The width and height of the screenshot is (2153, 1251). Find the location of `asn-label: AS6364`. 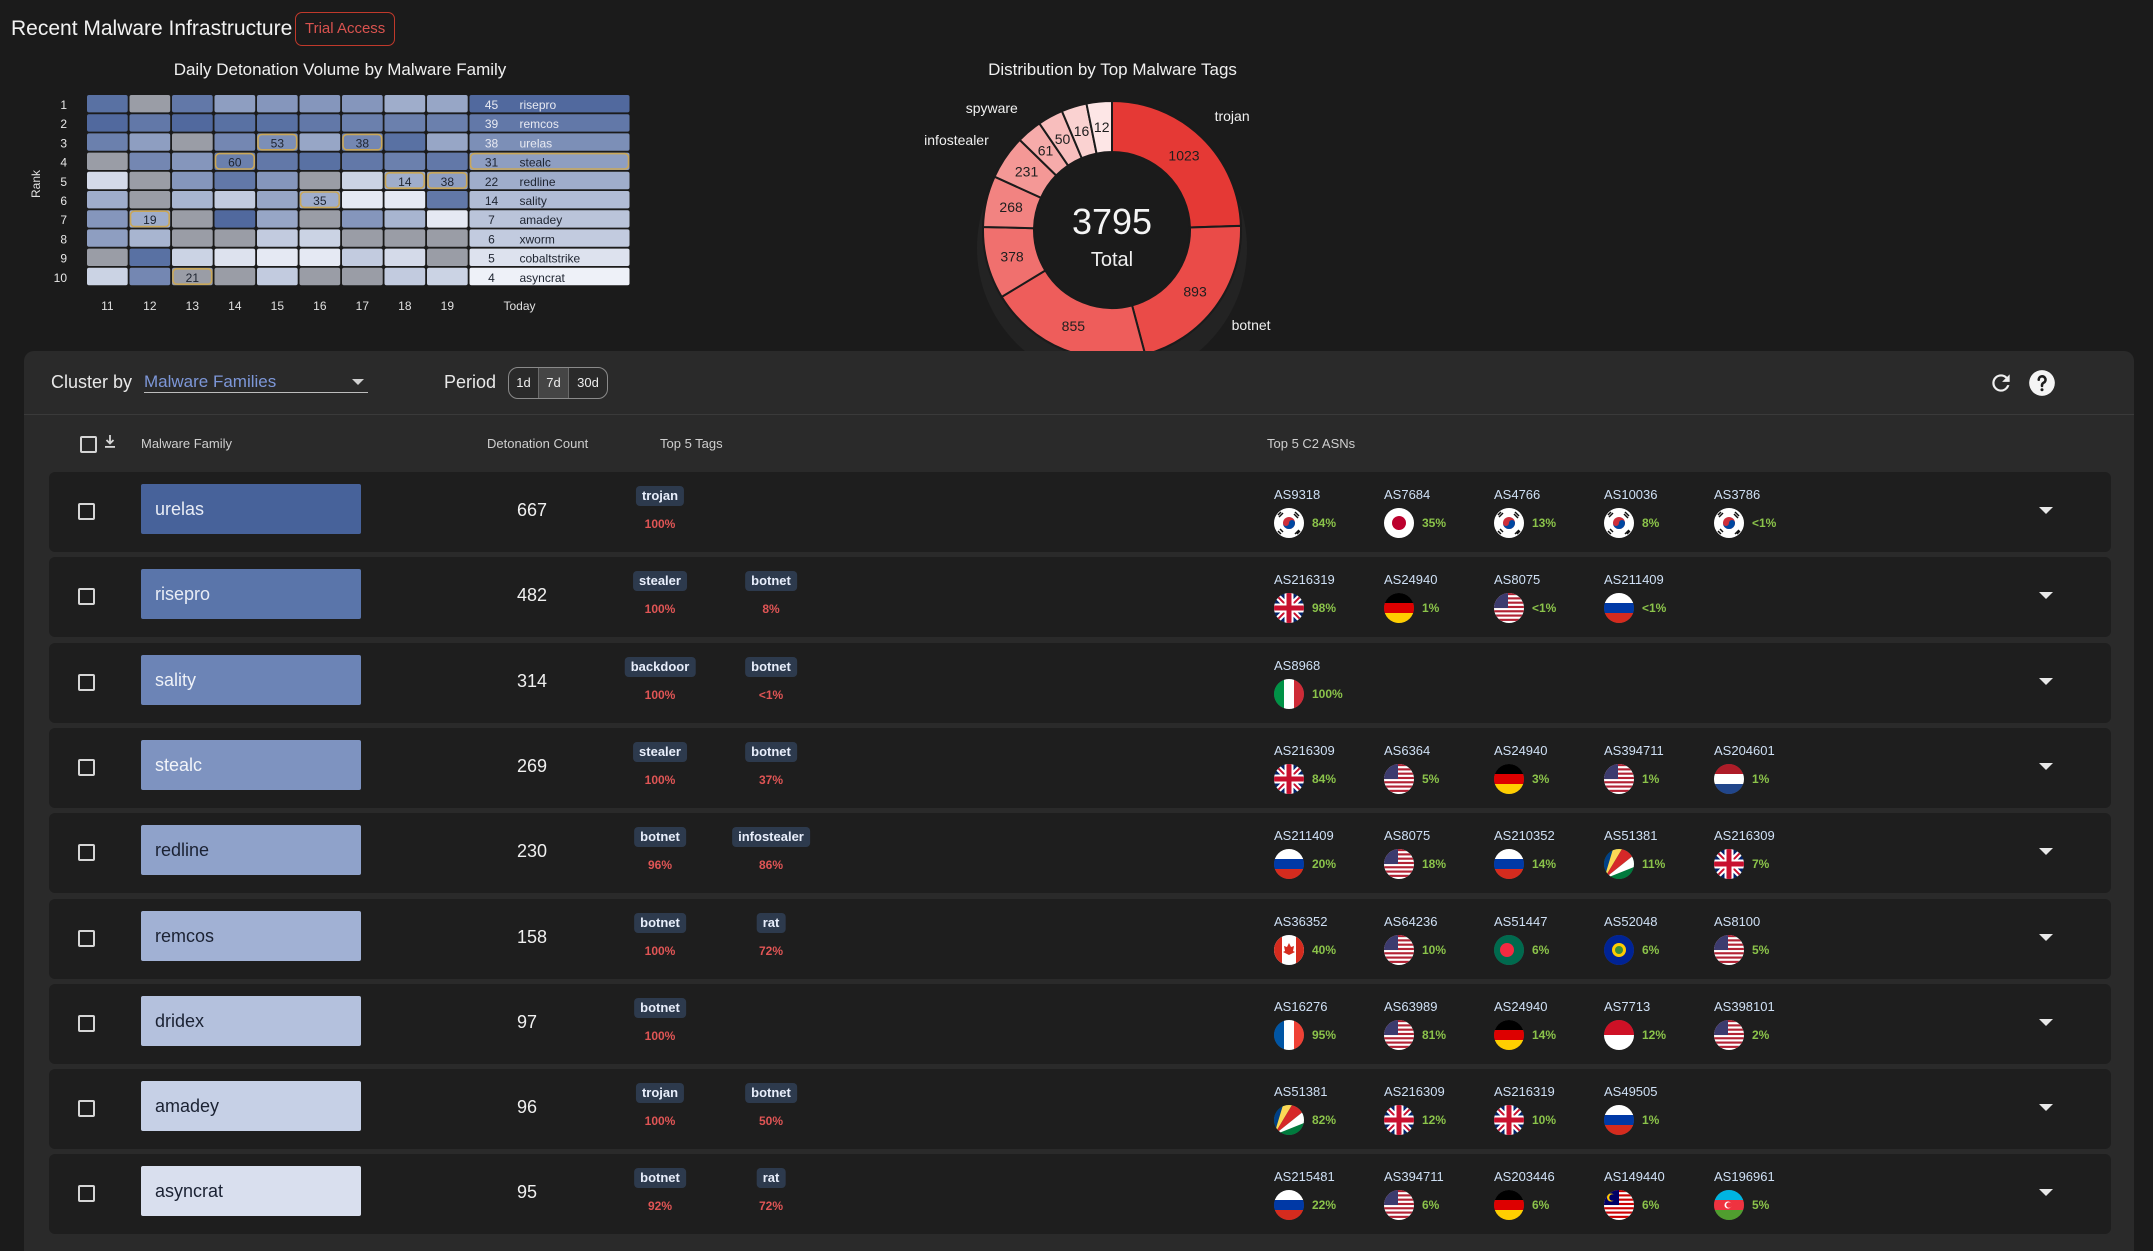

asn-label: AS6364 is located at coordinates (1407, 750).